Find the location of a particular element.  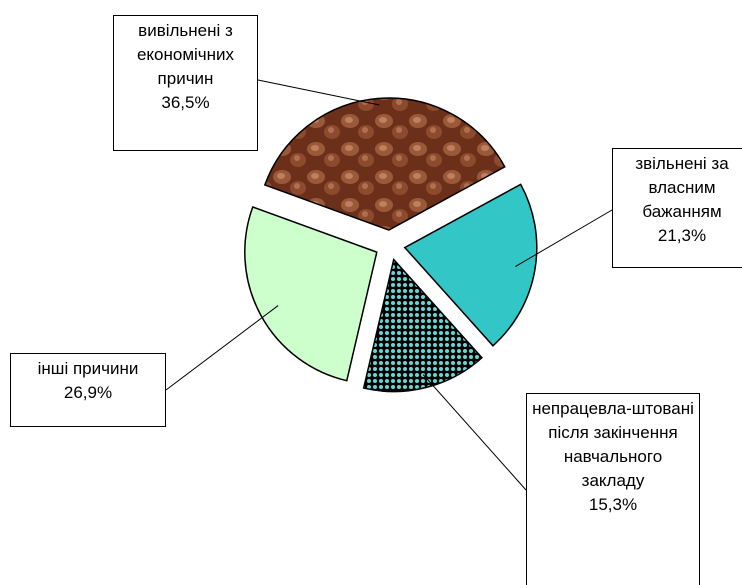

category-label: інші причини is located at coordinates (88, 368).